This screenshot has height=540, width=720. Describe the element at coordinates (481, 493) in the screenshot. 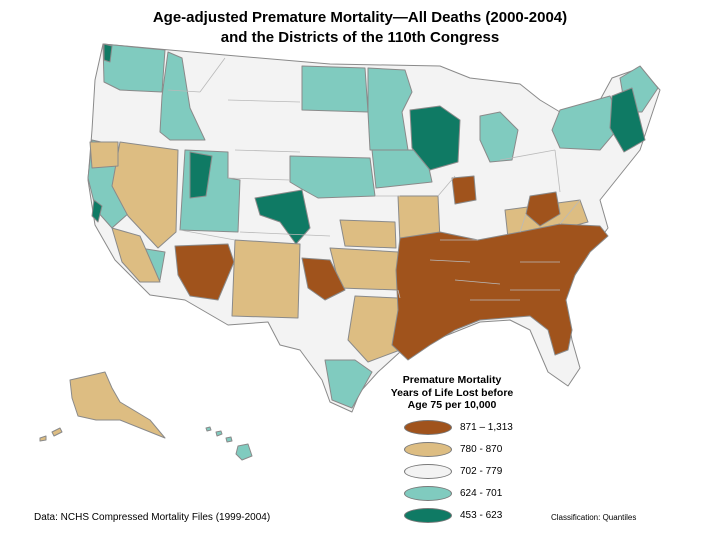

I see `legend-label: 624 - 701` at that location.